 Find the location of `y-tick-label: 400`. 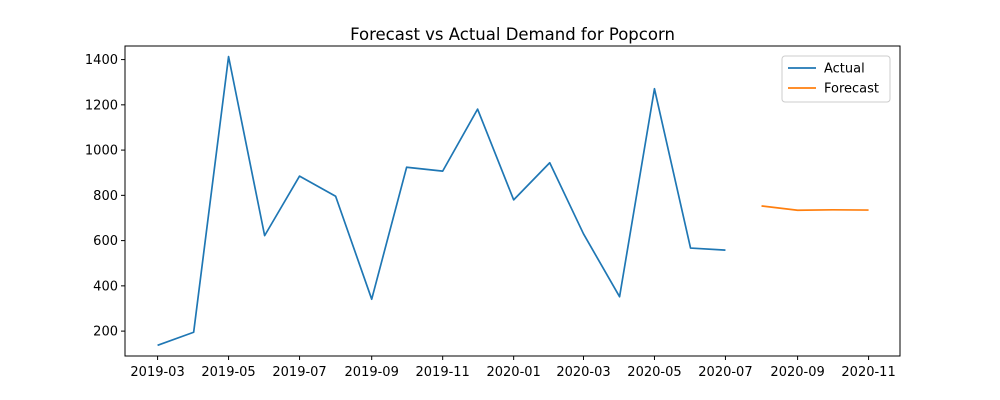

y-tick-label: 400 is located at coordinates (105, 286).